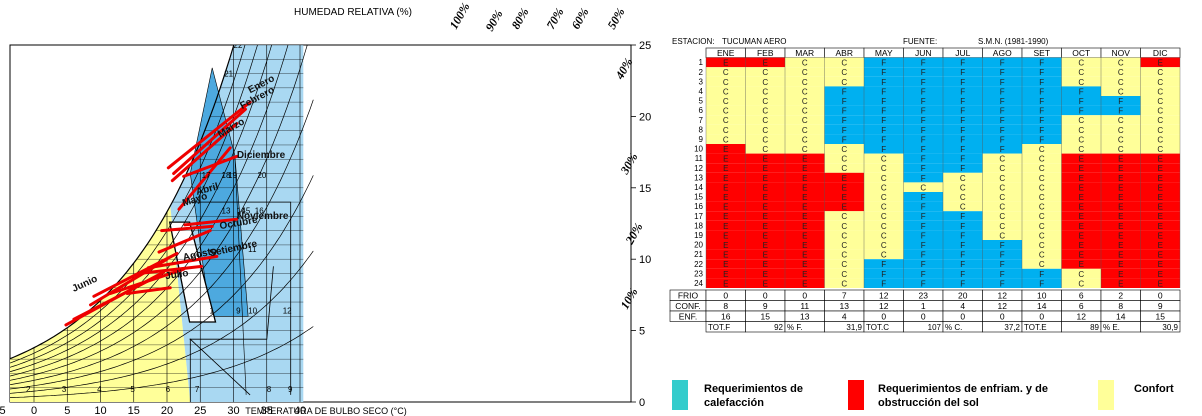  Describe the element at coordinates (1120, 306) in the screenshot. I see `summary-value: 8` at that location.